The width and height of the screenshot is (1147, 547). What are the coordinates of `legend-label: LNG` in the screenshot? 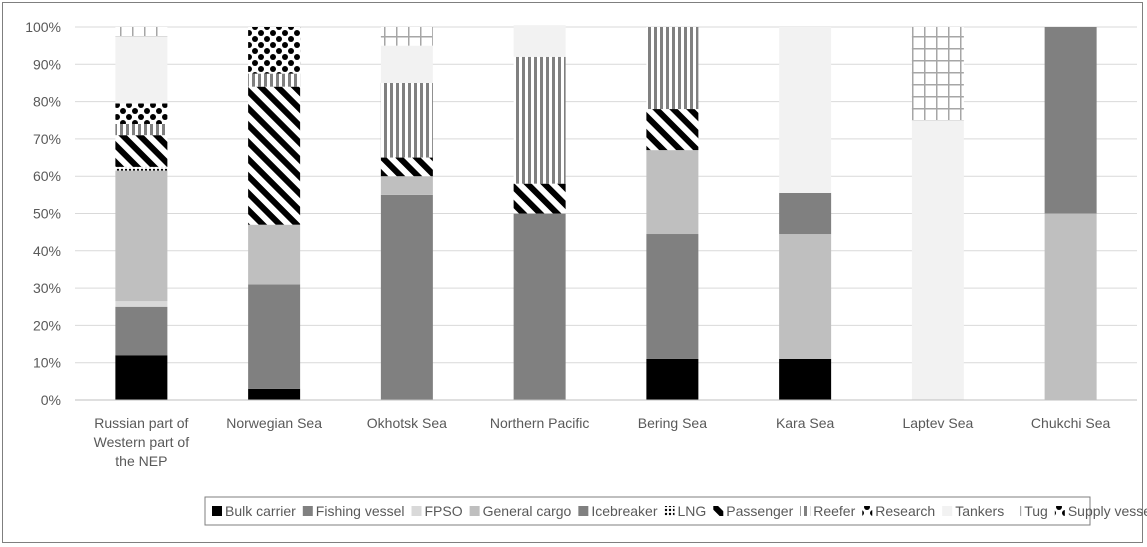 It's located at (692, 511).